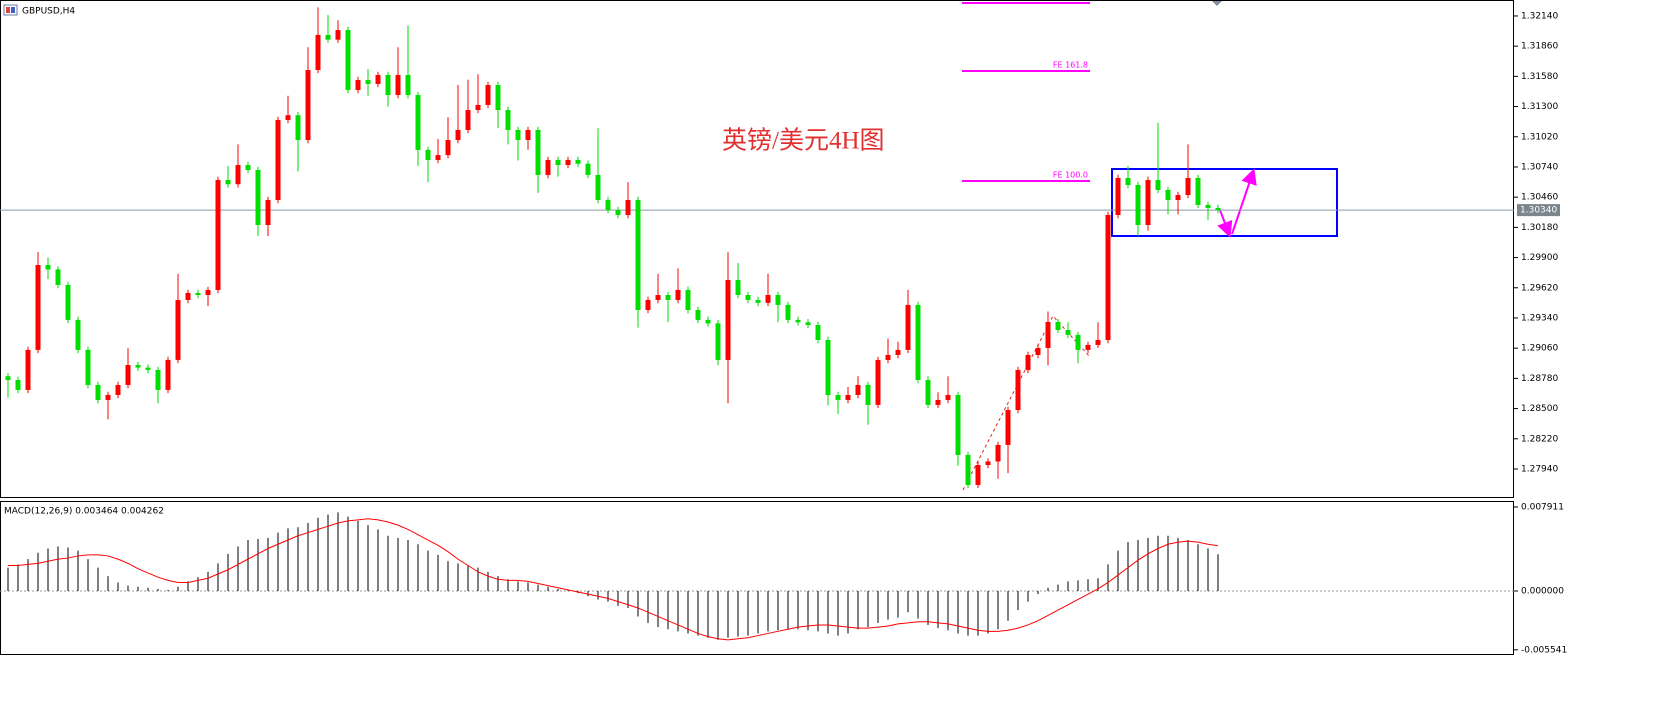 This screenshot has width=1671, height=701. I want to click on y-tick-label: 1.30740, so click(1539, 167).